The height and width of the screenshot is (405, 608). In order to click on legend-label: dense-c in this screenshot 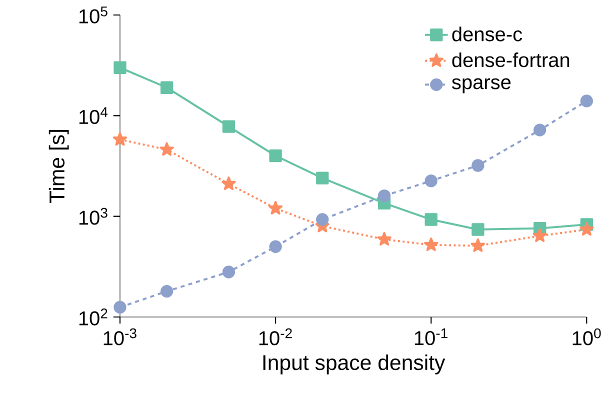, I will do `click(487, 34)`.